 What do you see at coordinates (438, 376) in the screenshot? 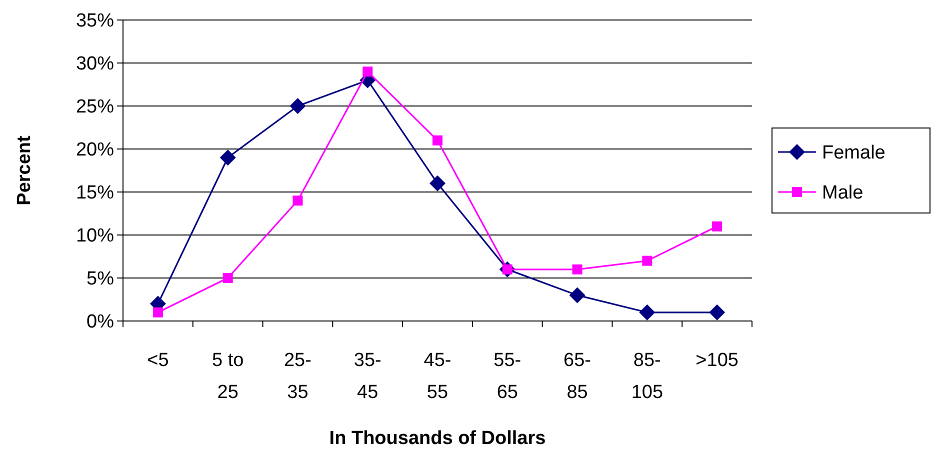
I see `x-tick-label: 45-55` at bounding box center [438, 376].